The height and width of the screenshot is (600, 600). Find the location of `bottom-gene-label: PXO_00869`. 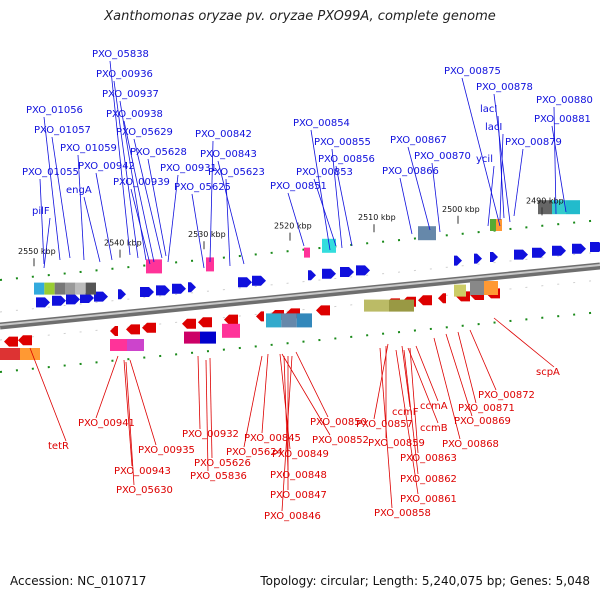

bottom-gene-label: PXO_00869 is located at coordinates (482, 421).